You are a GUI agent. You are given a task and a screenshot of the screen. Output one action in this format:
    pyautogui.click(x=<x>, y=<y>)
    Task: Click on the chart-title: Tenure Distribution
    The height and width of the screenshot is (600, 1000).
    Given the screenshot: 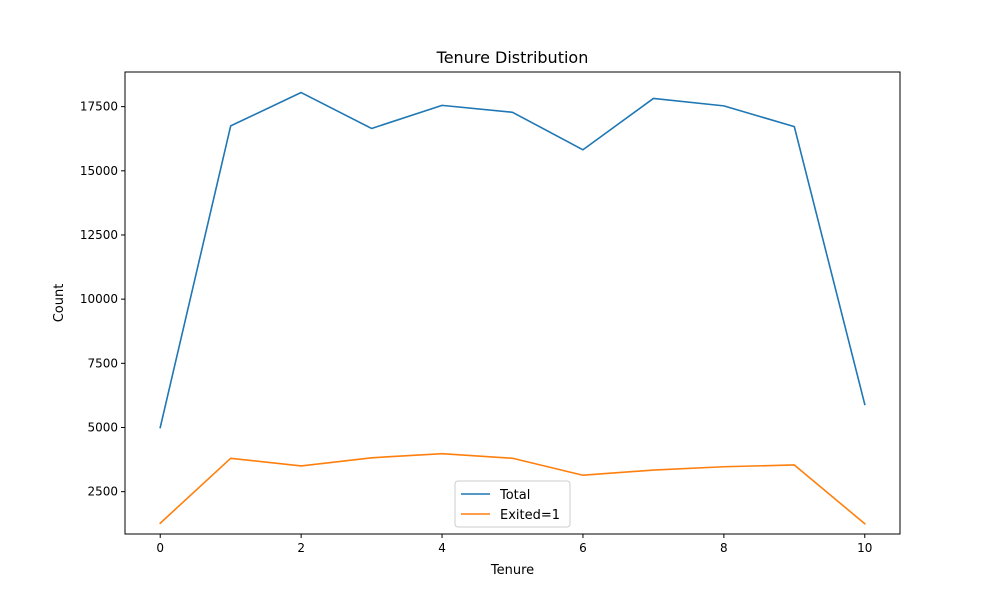 What is the action you would take?
    pyautogui.click(x=512, y=57)
    